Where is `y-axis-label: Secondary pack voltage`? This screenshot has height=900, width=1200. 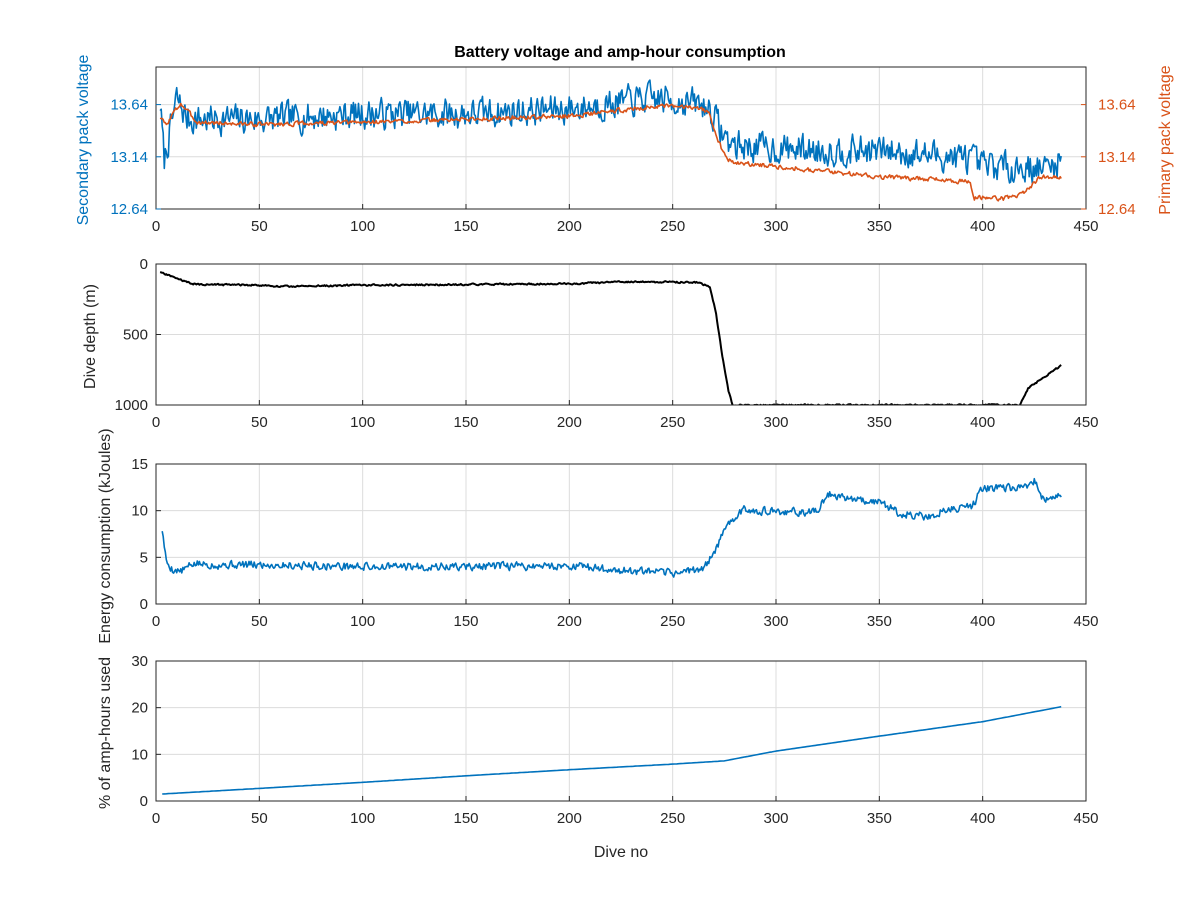 y-axis-label: Secondary pack voltage is located at coordinates (83, 140).